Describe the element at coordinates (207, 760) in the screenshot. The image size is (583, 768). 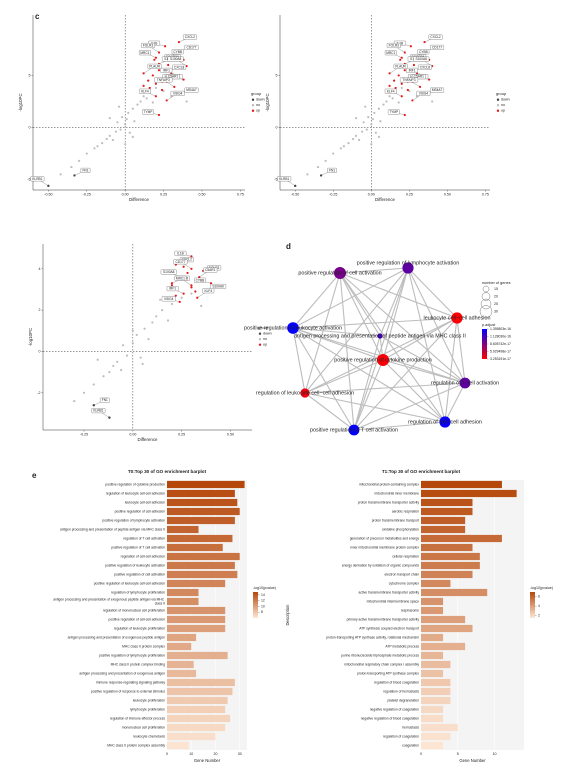
I see `x-axis-label: Gene Number` at that location.